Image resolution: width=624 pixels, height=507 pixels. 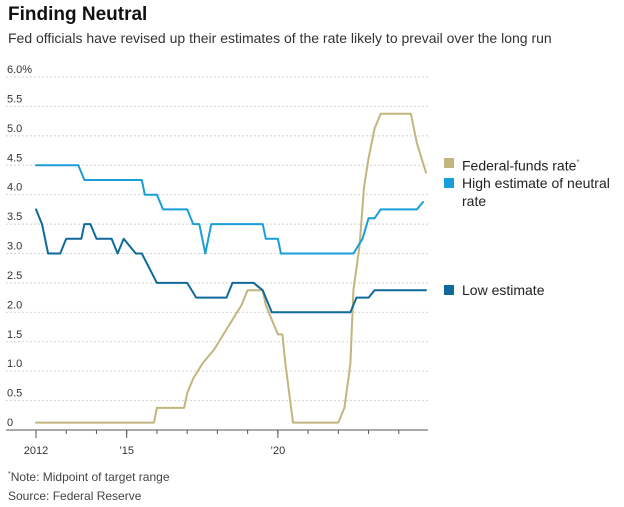 What do you see at coordinates (126, 451) in the screenshot?
I see `x-tick-label: ’15` at bounding box center [126, 451].